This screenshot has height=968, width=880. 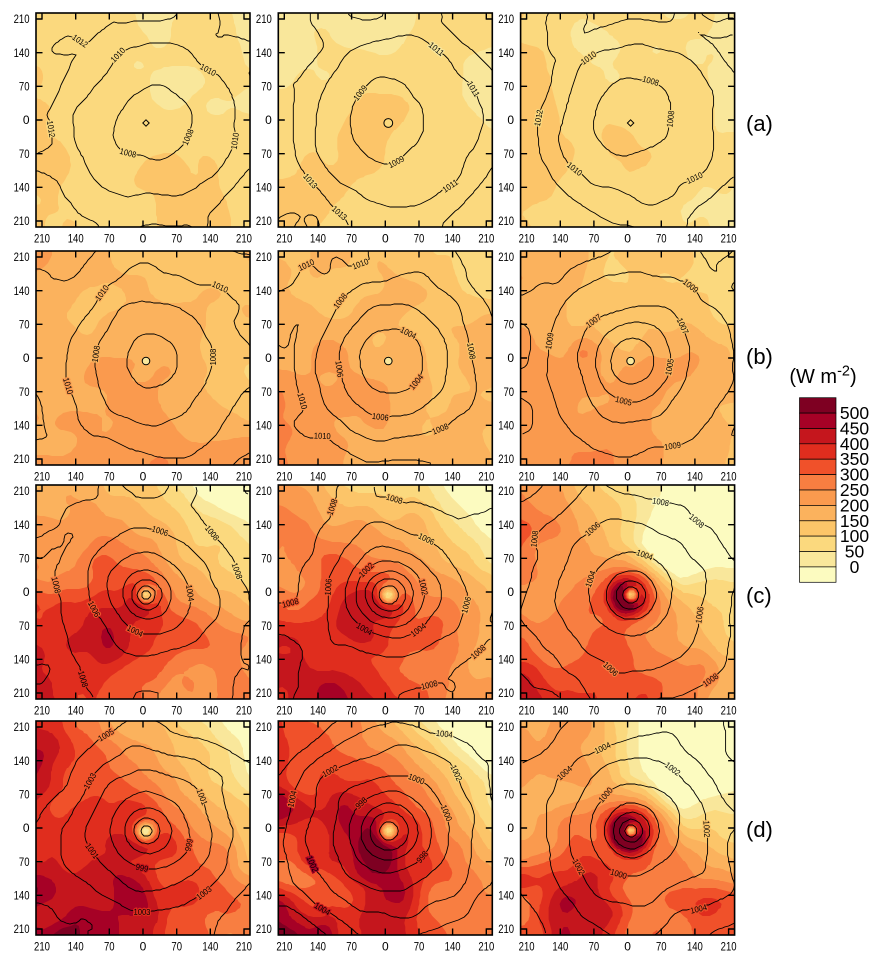 I want to click on svg-text: 1002, so click(x=706, y=829).